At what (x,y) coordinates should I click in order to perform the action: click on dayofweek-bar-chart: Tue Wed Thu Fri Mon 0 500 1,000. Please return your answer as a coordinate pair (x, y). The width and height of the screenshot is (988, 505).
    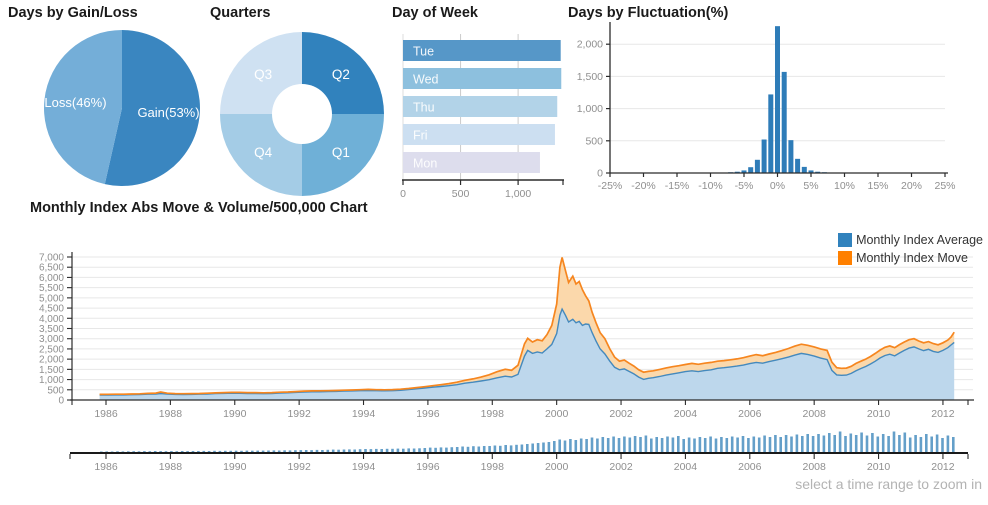
    Looking at the image, I should click on (487, 114).